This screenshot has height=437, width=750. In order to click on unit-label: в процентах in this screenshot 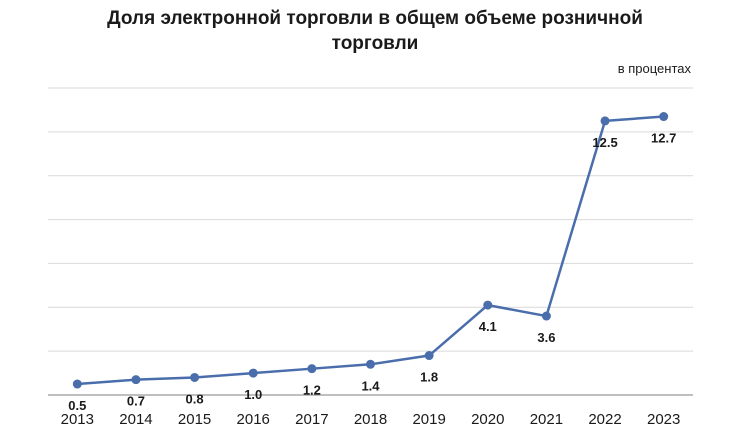, I will do `click(654, 68)`.